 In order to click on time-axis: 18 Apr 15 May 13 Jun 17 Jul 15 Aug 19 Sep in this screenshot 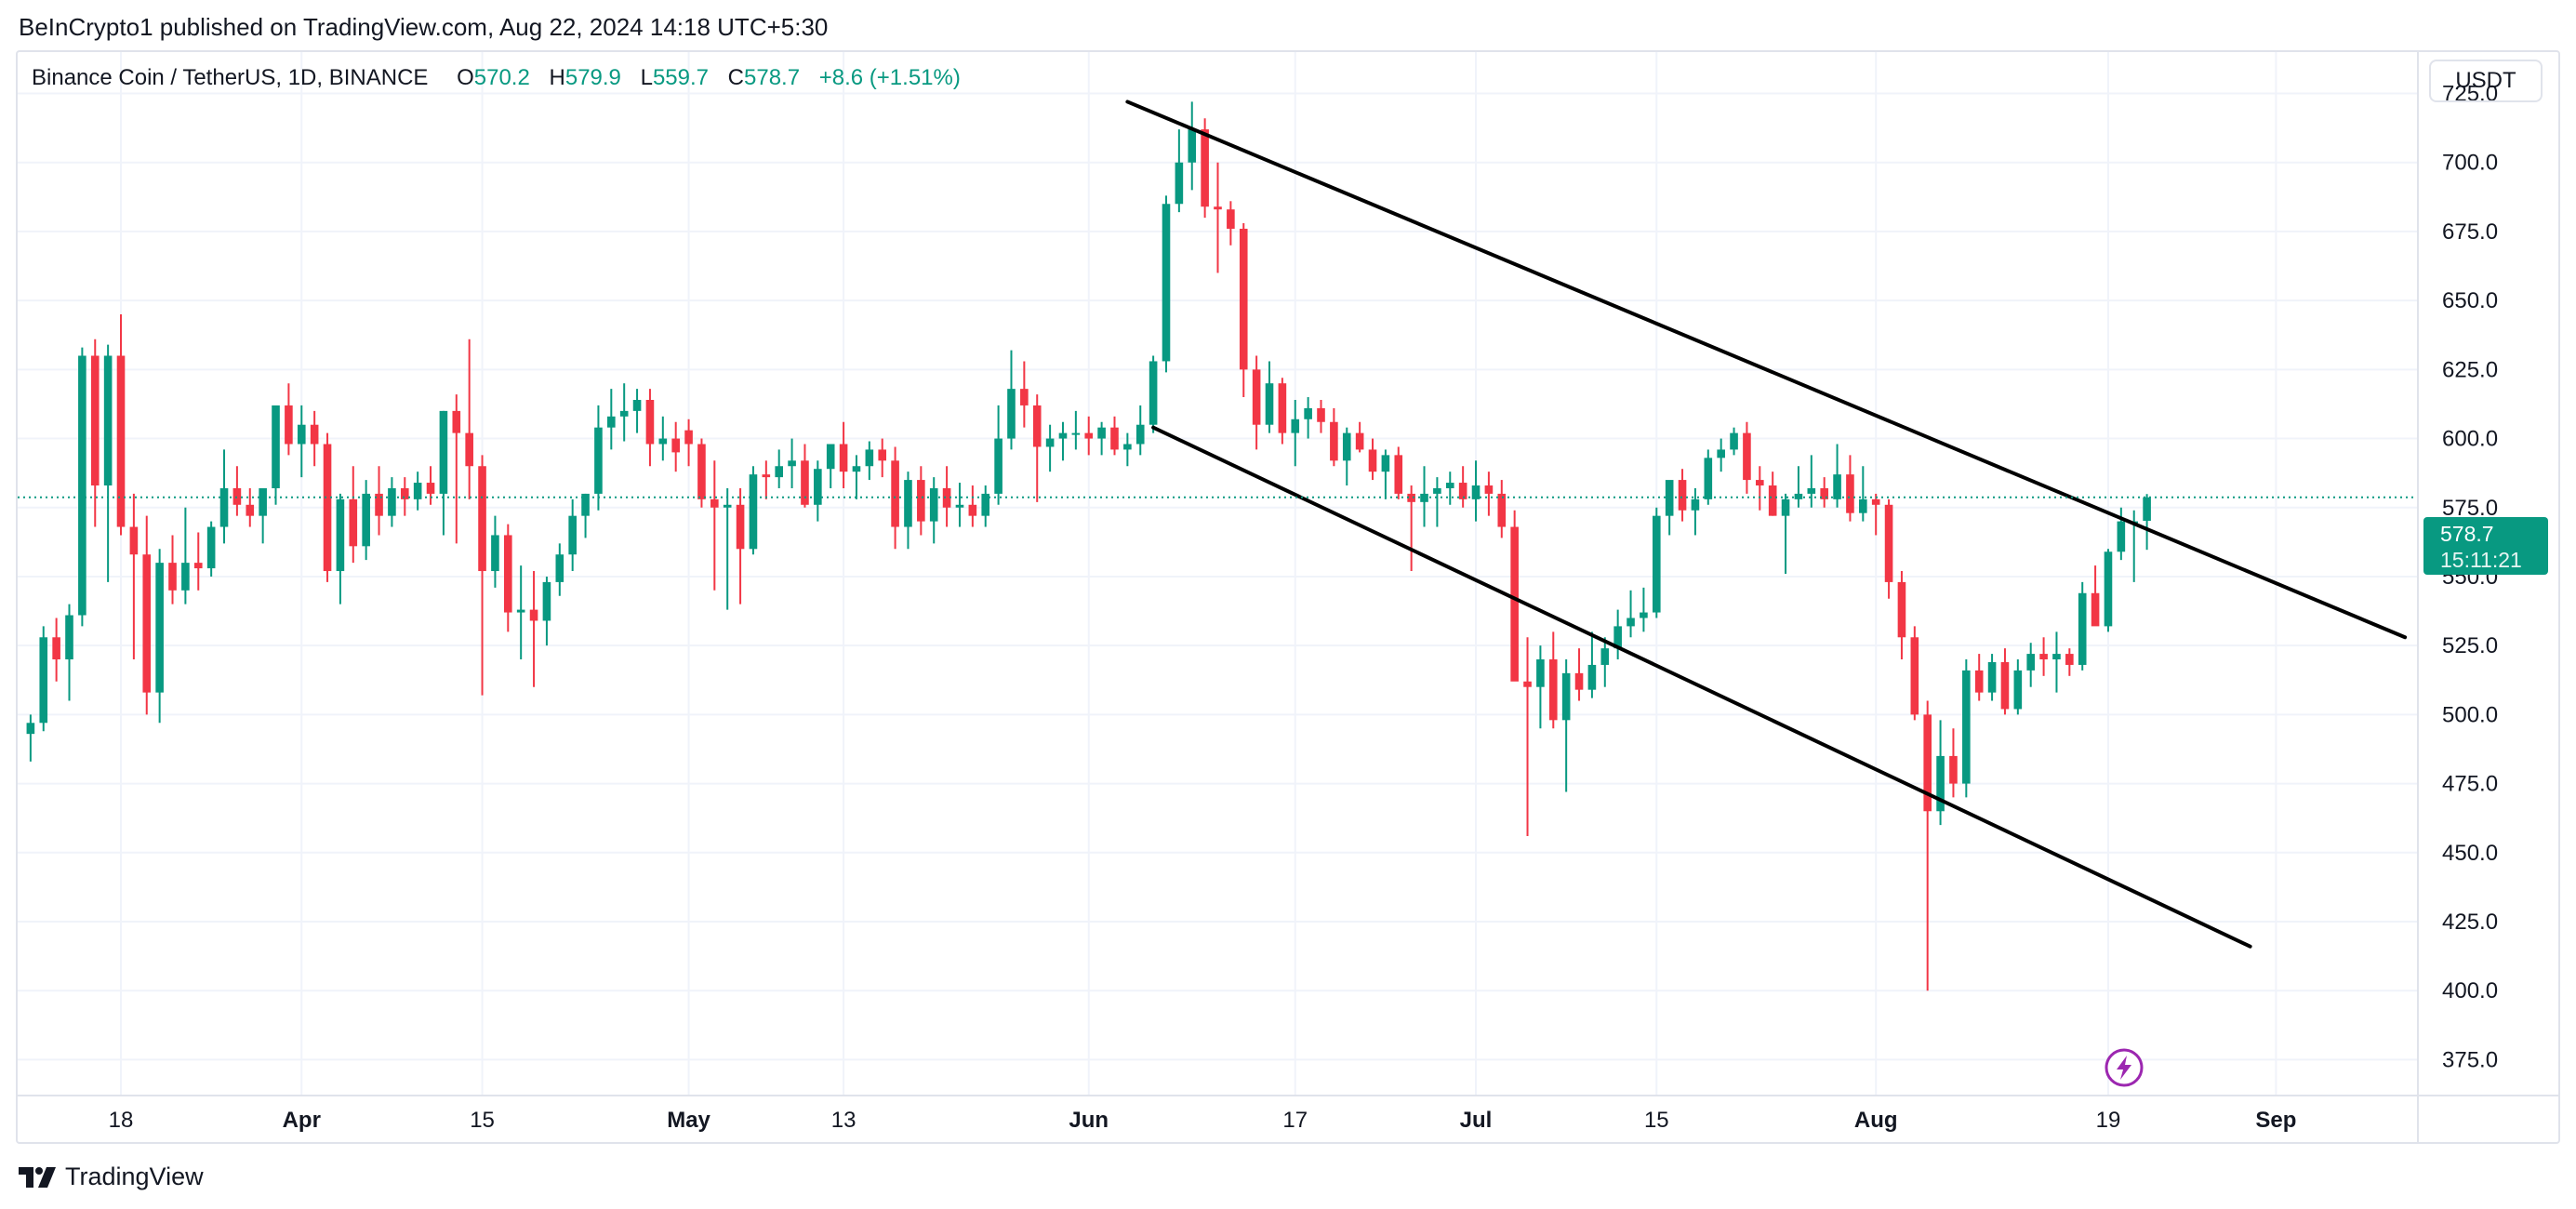, I will do `click(1203, 1120)`.